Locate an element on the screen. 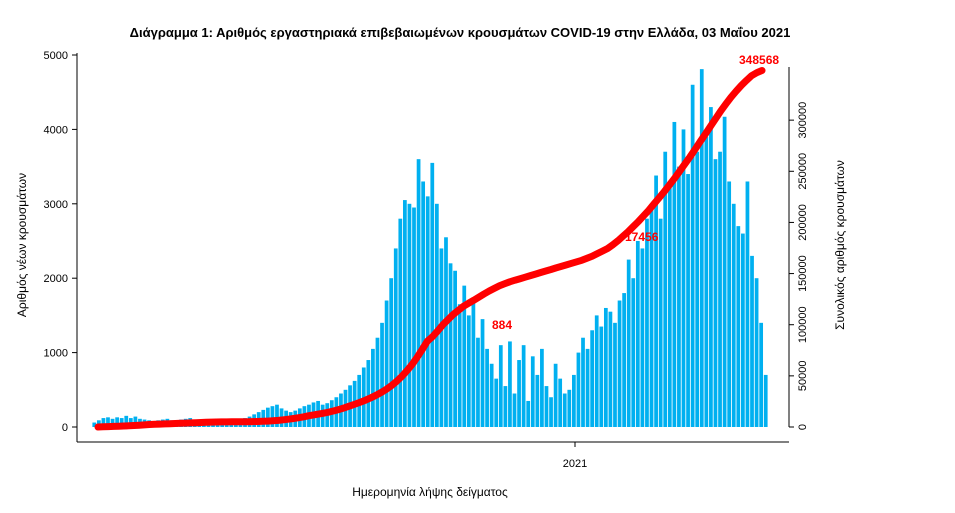 The height and width of the screenshot is (513, 955). right-y-tick-label: 100000 is located at coordinates (803, 324).